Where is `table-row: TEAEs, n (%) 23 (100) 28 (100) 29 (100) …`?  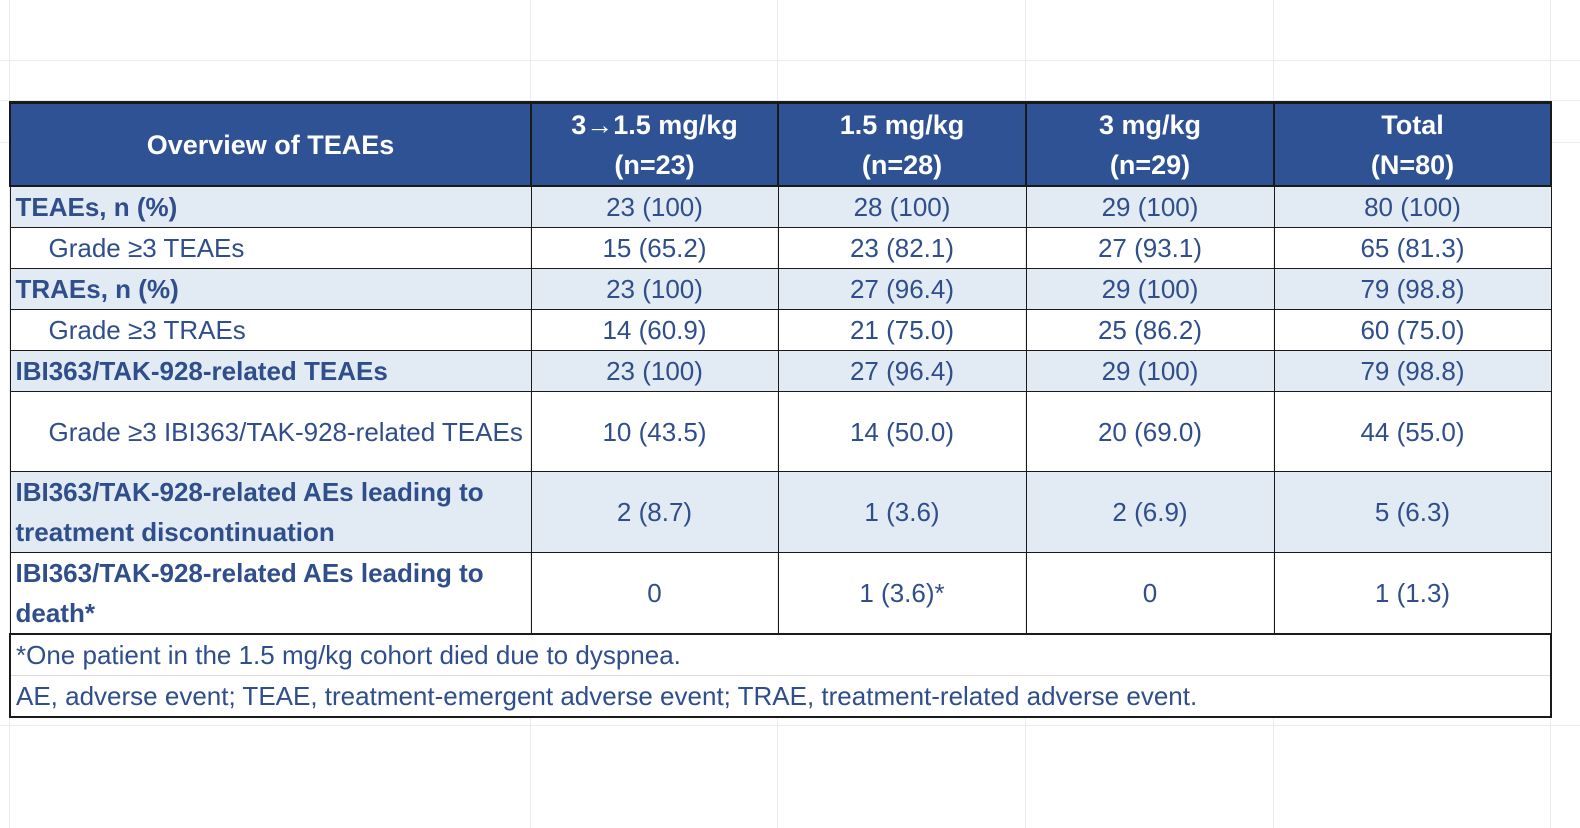
table-row: TEAEs, n (%) 23 (100) 28 (100) 29 (100) … is located at coordinates (780, 206).